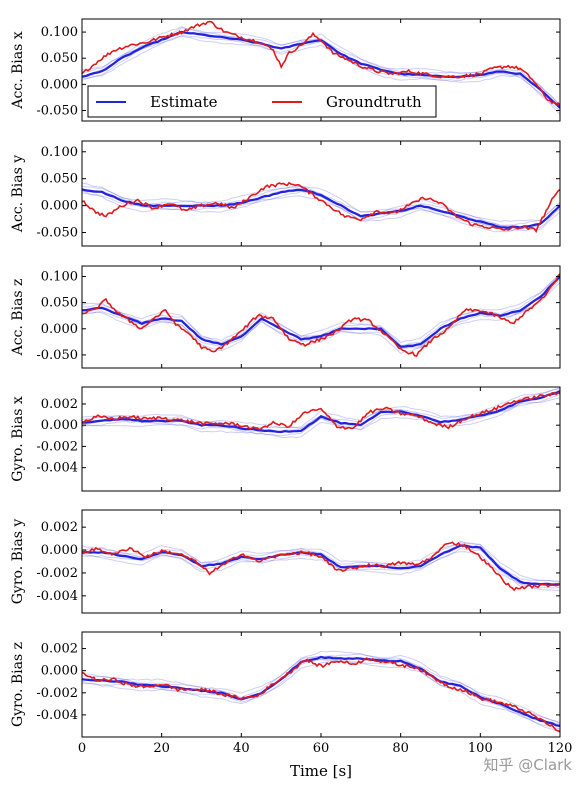  Describe the element at coordinates (18, 439) in the screenshot. I see `y-axis-label: Gyro. Bias x` at that location.